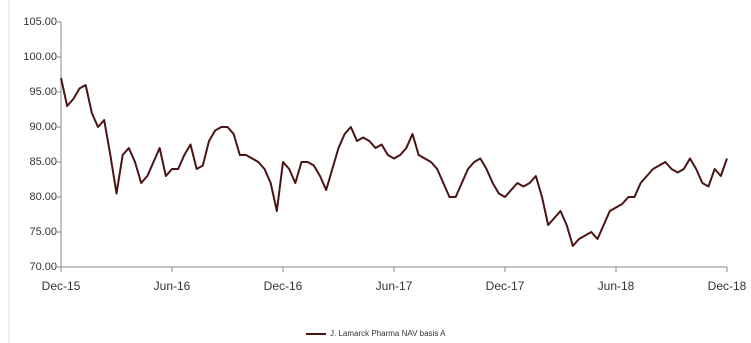  I want to click on x-tick-label: Jun-16, so click(172, 286).